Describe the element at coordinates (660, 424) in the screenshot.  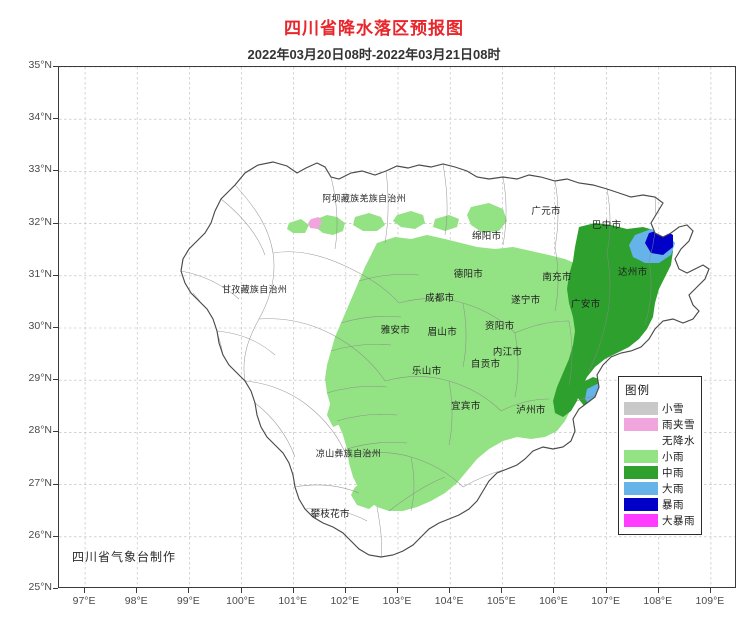
I see `legend-item: 雨夹雪` at that location.